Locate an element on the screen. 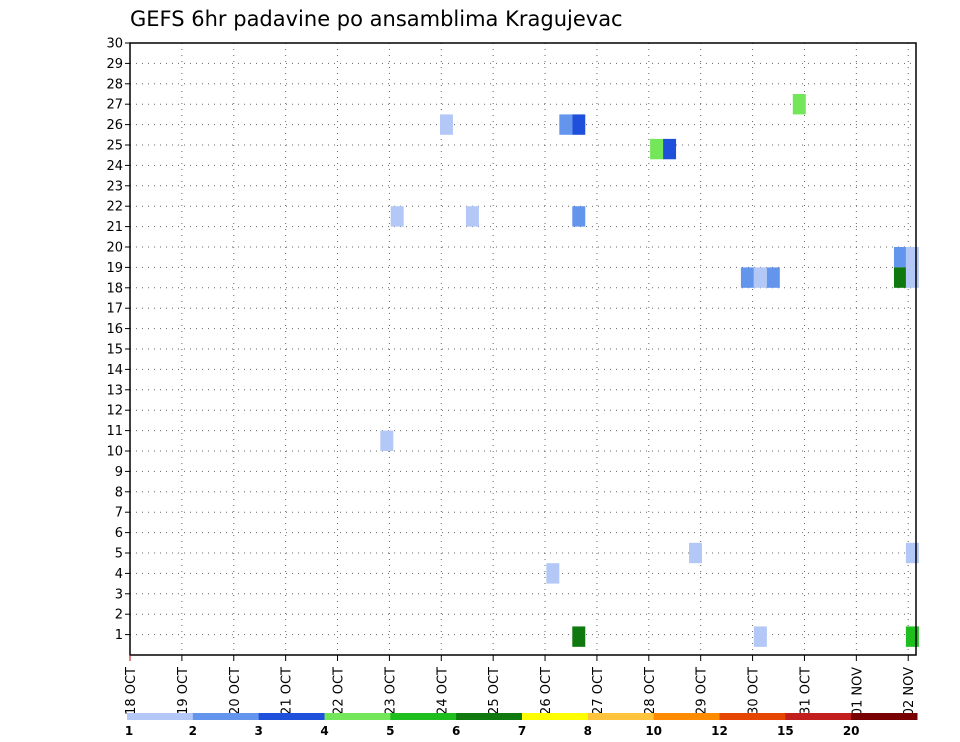  y-tick-label: 23 is located at coordinates (114, 186).